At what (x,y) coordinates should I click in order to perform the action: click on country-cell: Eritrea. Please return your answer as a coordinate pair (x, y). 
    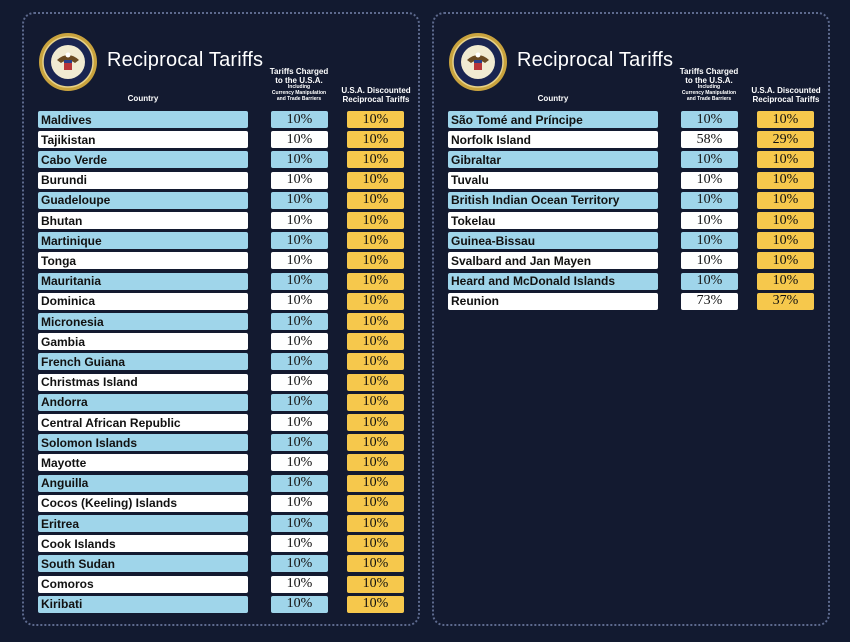
    Looking at the image, I should click on (143, 523).